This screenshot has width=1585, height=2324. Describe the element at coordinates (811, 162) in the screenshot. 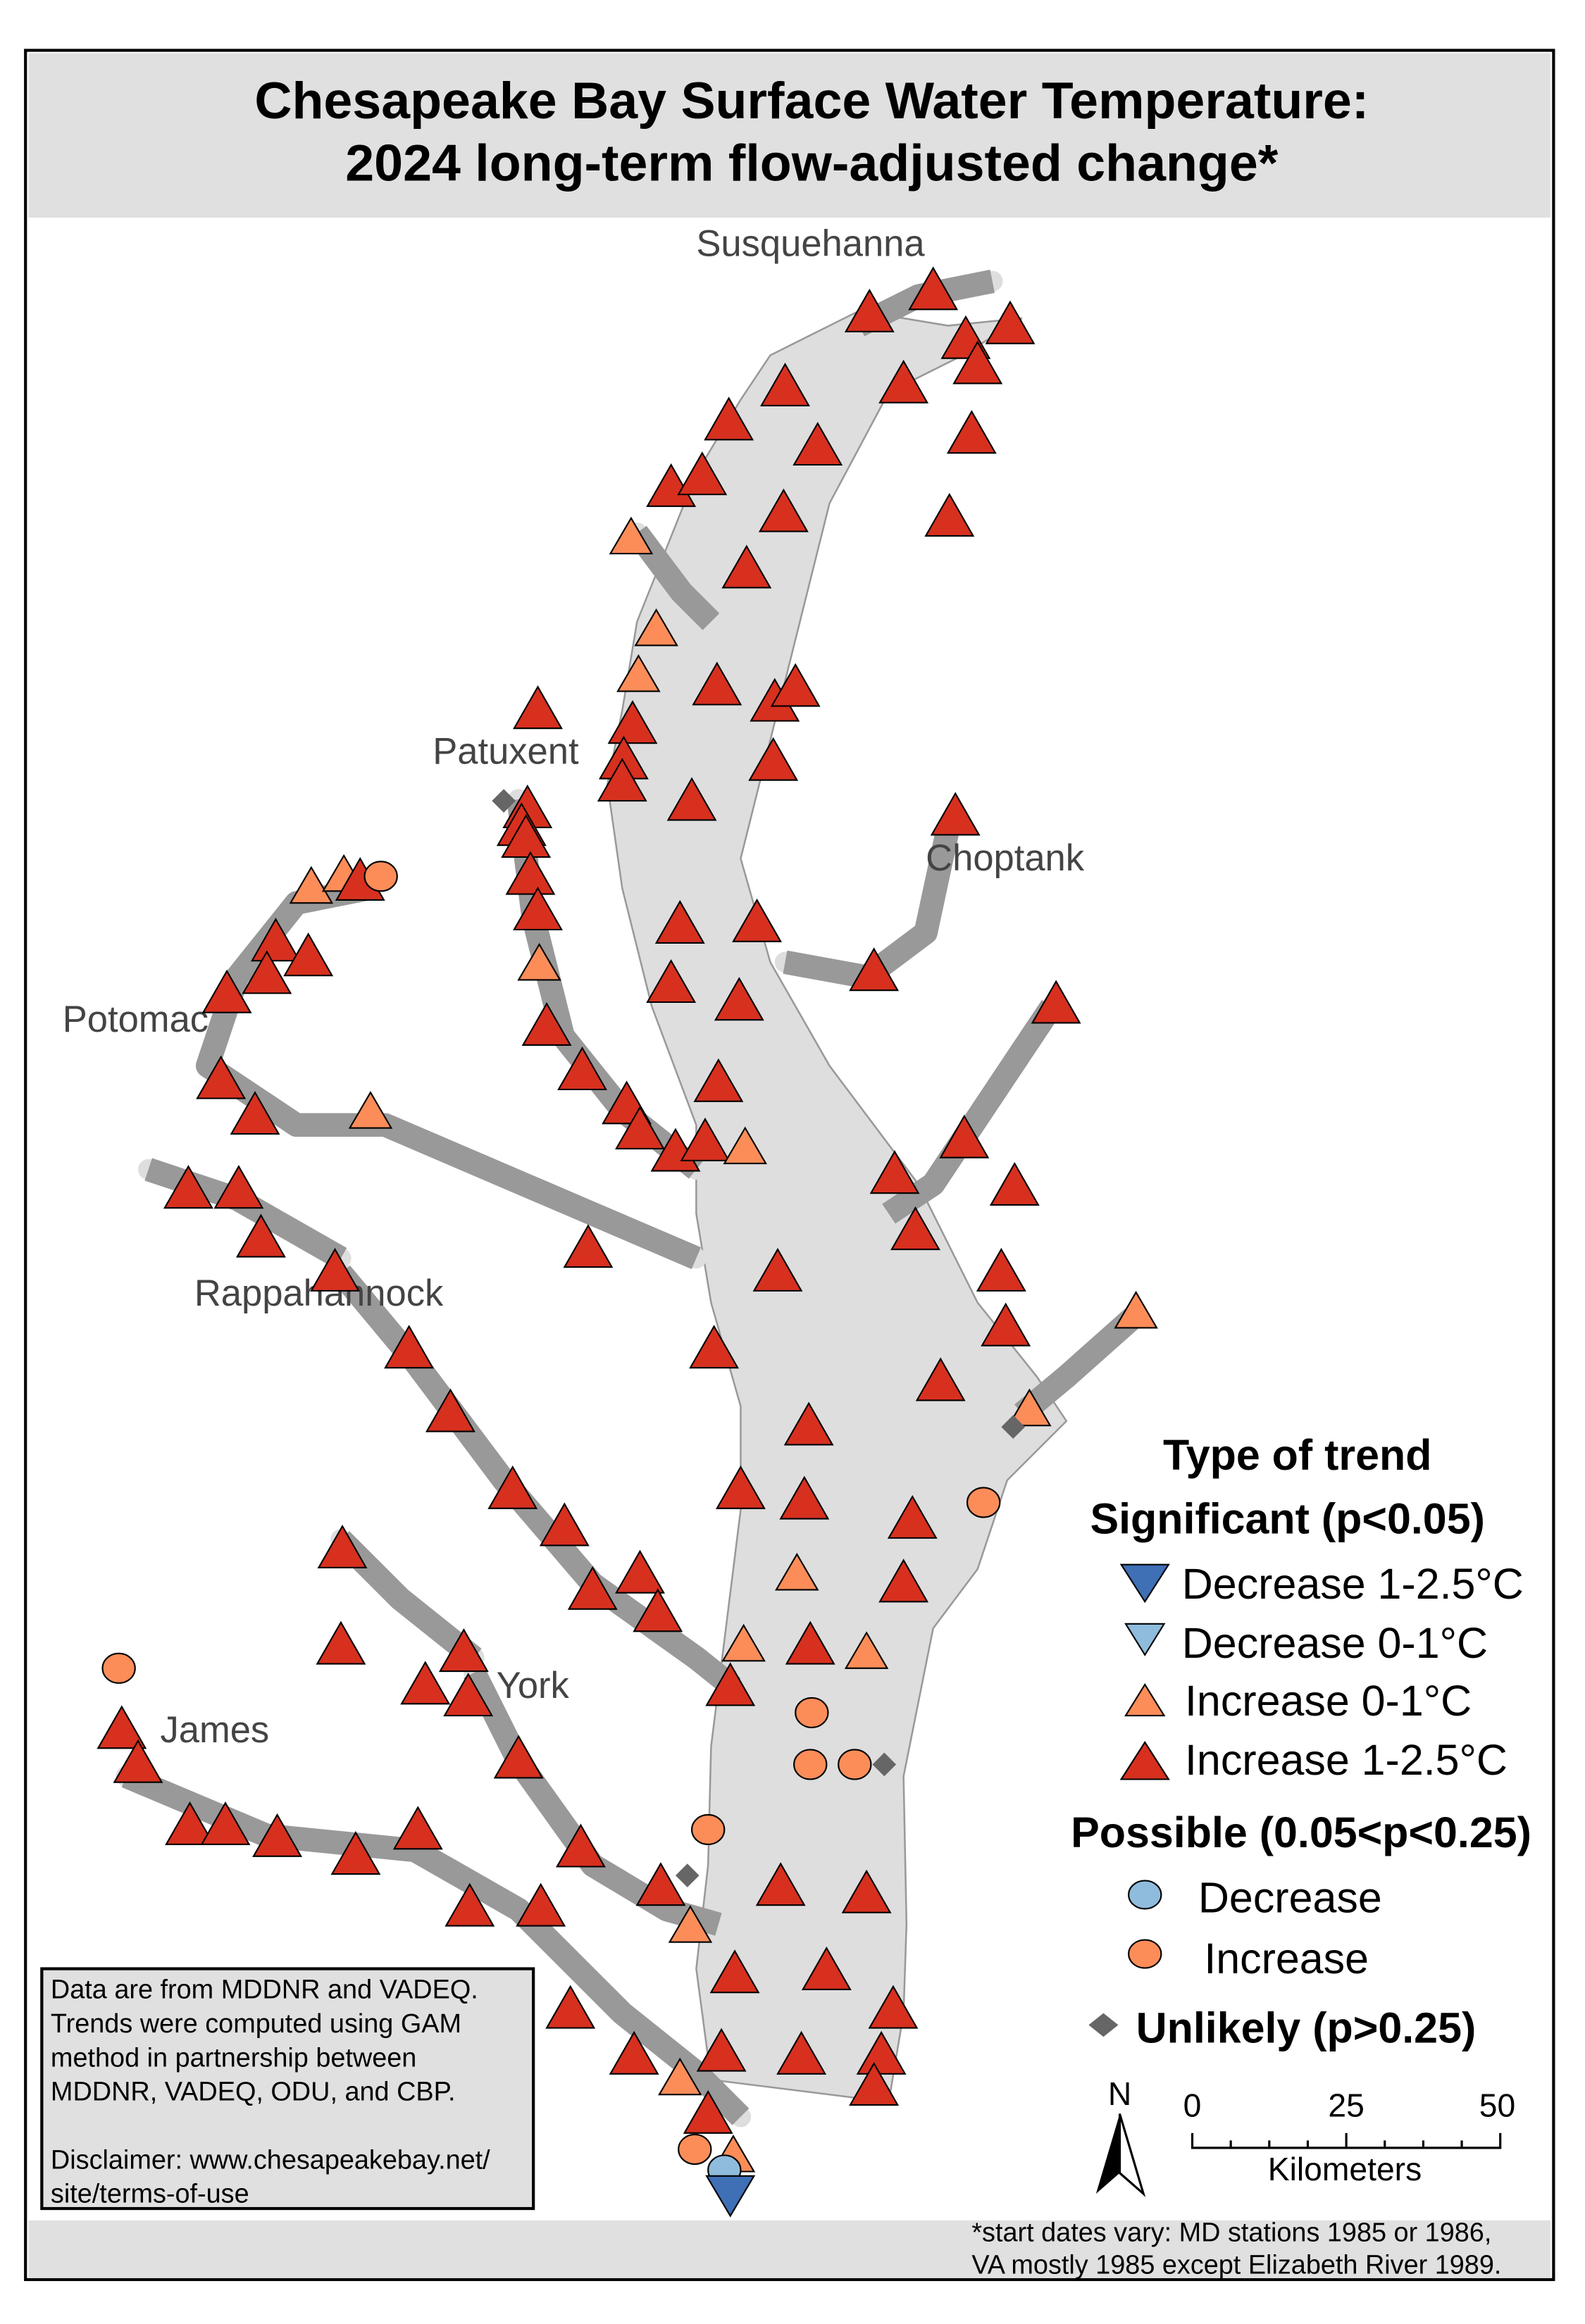

I see `title-line-2: 2024 long-term flow-adjusted change*` at that location.